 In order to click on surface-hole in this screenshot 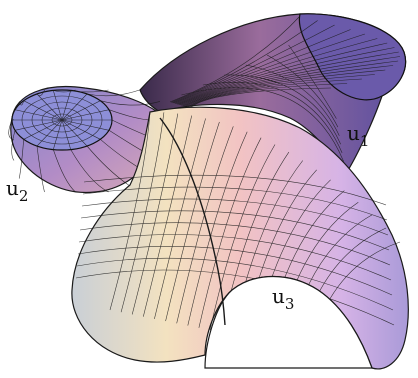, I will do `click(288, 322)`.